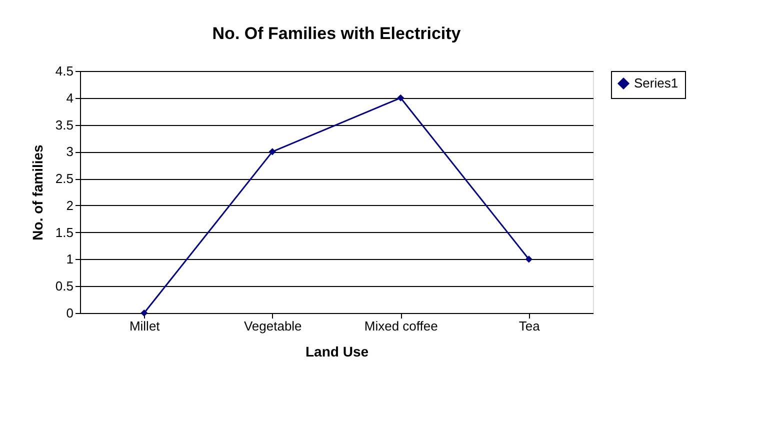 The height and width of the screenshot is (447, 763). Describe the element at coordinates (273, 326) in the screenshot. I see `x-tick-label: Vegetable` at that location.